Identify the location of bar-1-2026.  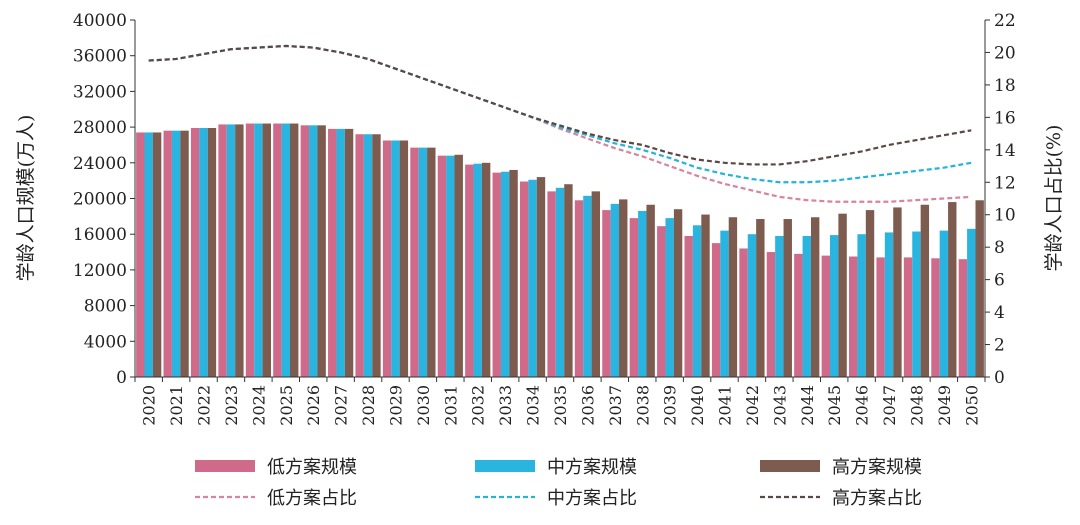
(305, 251).